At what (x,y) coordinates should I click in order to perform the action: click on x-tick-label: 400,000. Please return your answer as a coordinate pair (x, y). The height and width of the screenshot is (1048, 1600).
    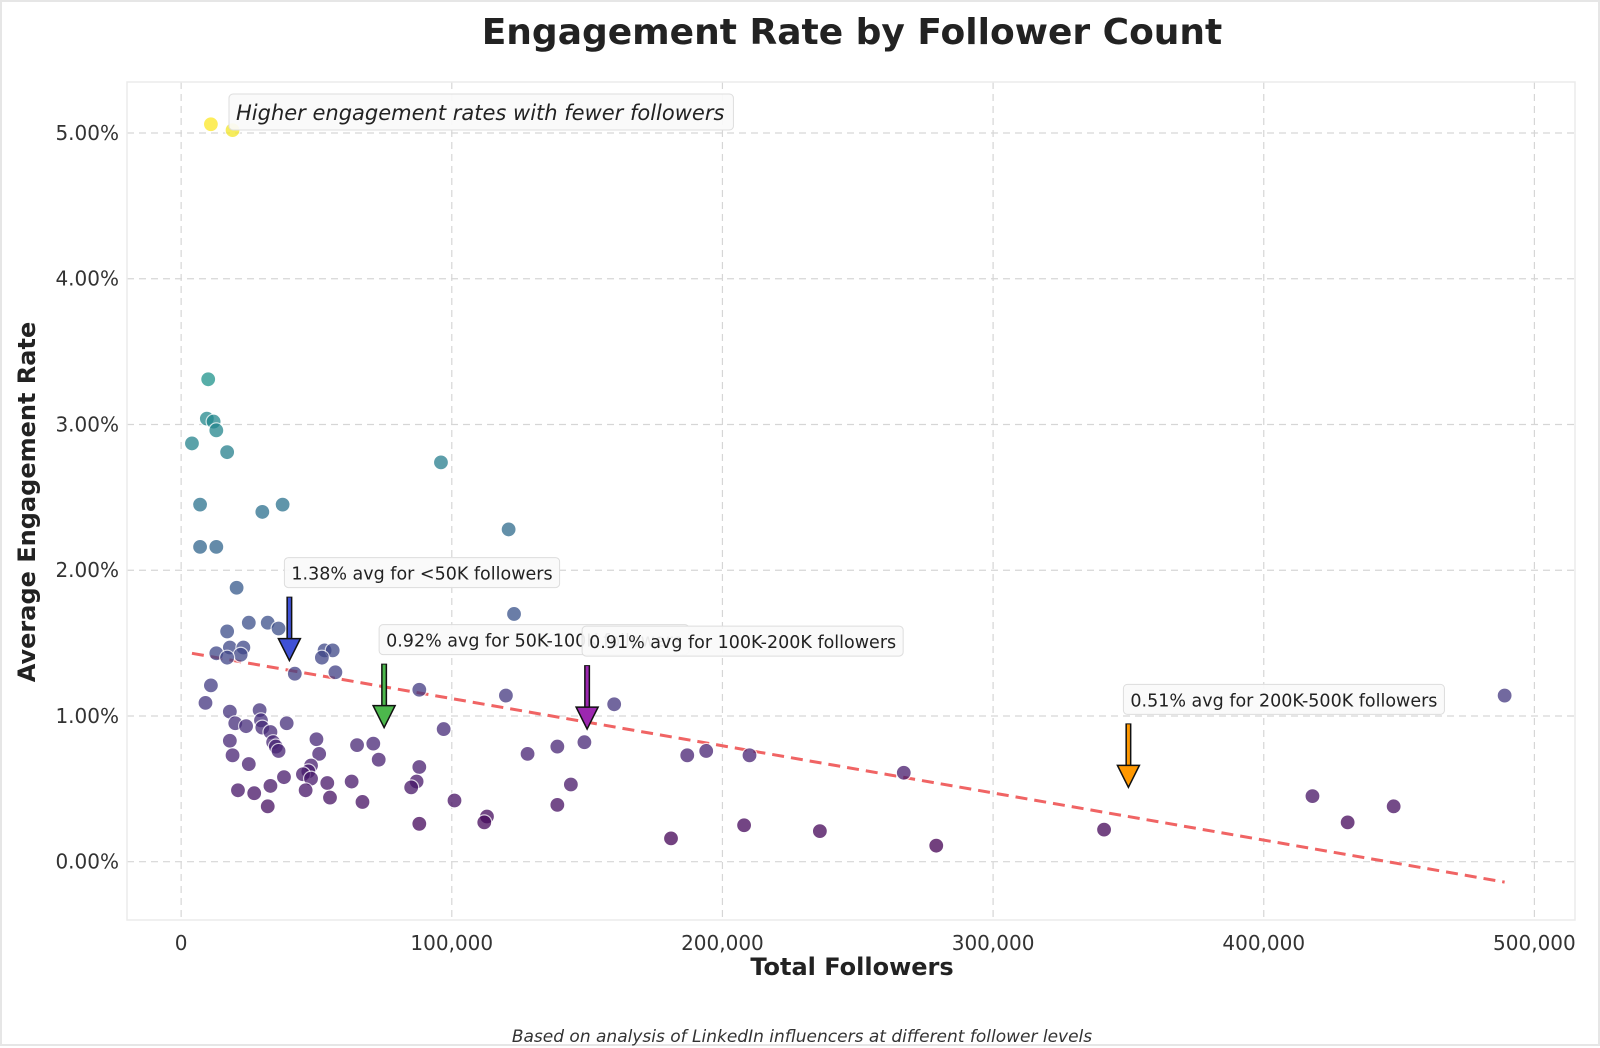
    Looking at the image, I should click on (1263, 943).